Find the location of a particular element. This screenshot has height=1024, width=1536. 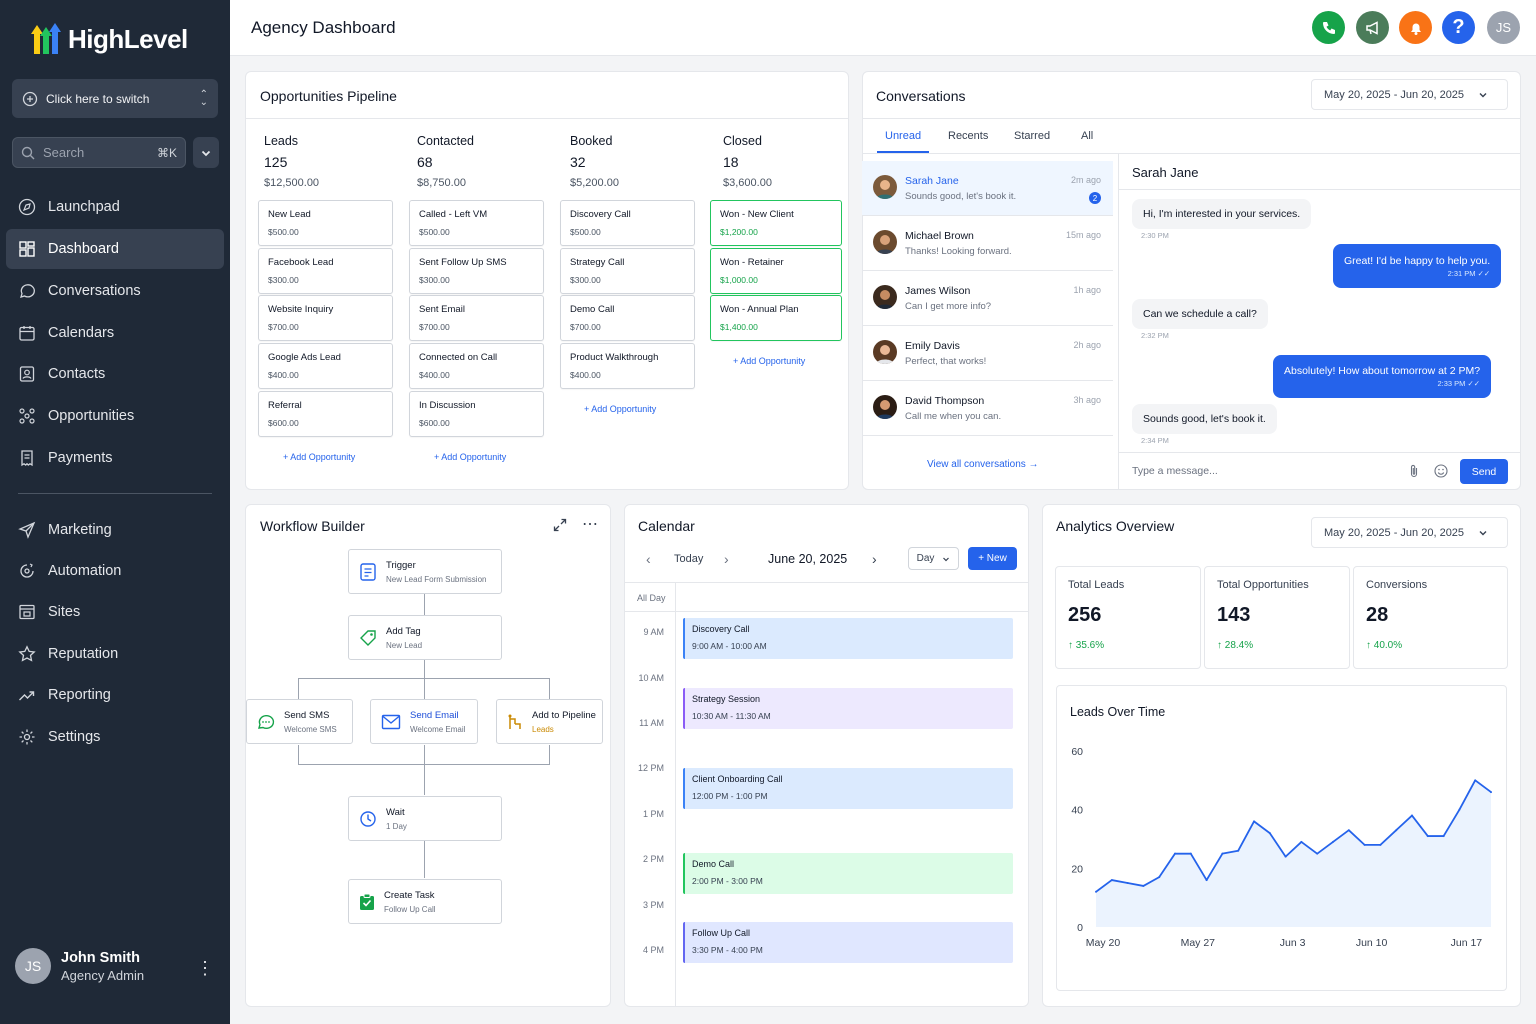

workflow-node-send-sms: Send SMS Welcome SMS is located at coordinates (299, 721).